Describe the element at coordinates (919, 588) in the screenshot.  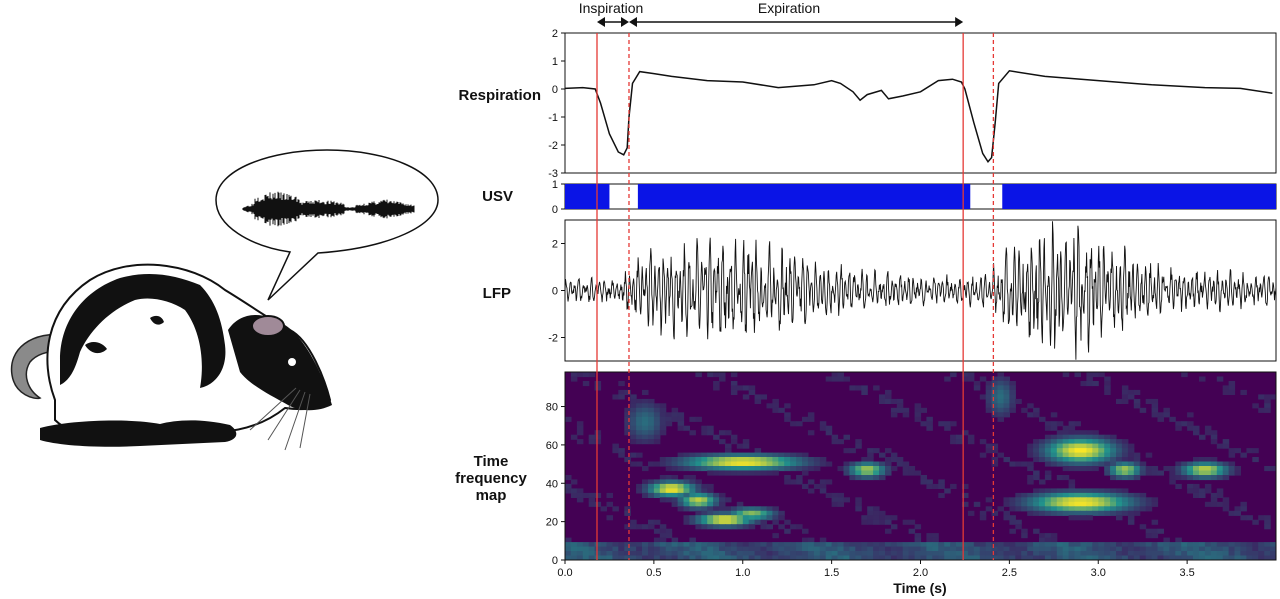
I see `x-axis-label: Time (s)` at that location.